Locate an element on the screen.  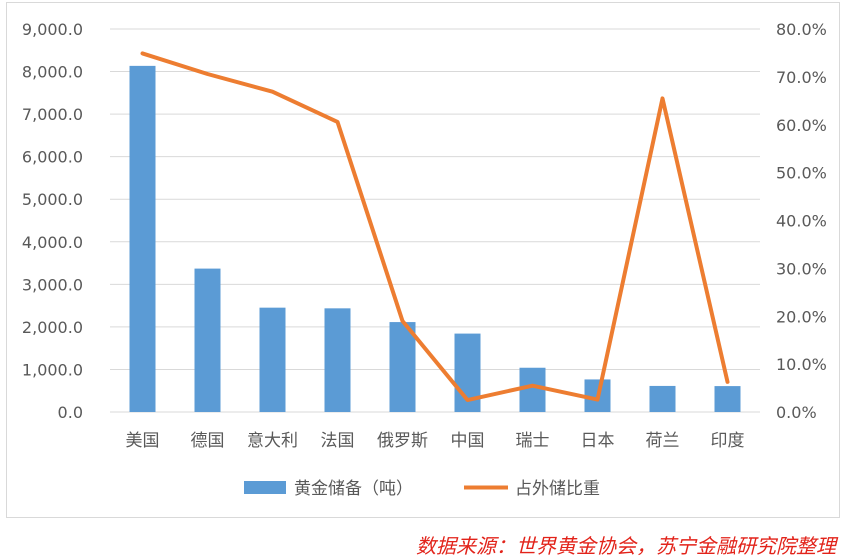
category-label: 美国 is located at coordinates (143, 441).